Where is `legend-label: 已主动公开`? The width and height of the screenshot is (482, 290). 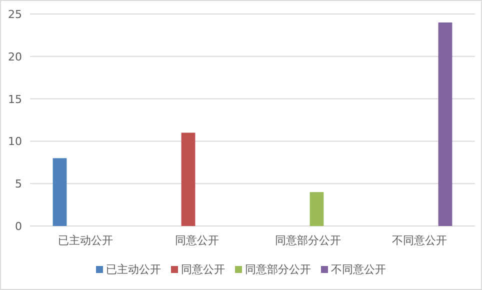 legend-label: 已主动公开 is located at coordinates (133, 269).